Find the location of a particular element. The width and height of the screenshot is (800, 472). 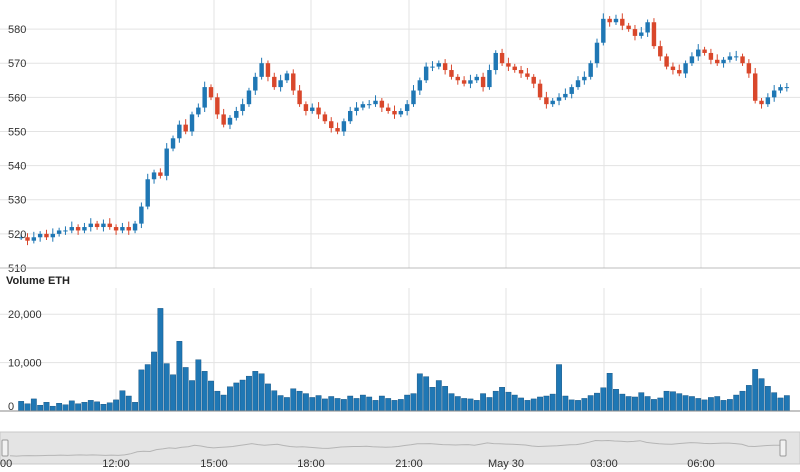

volume-y-axis: 0 10,000 20,000 is located at coordinates (25, 361).